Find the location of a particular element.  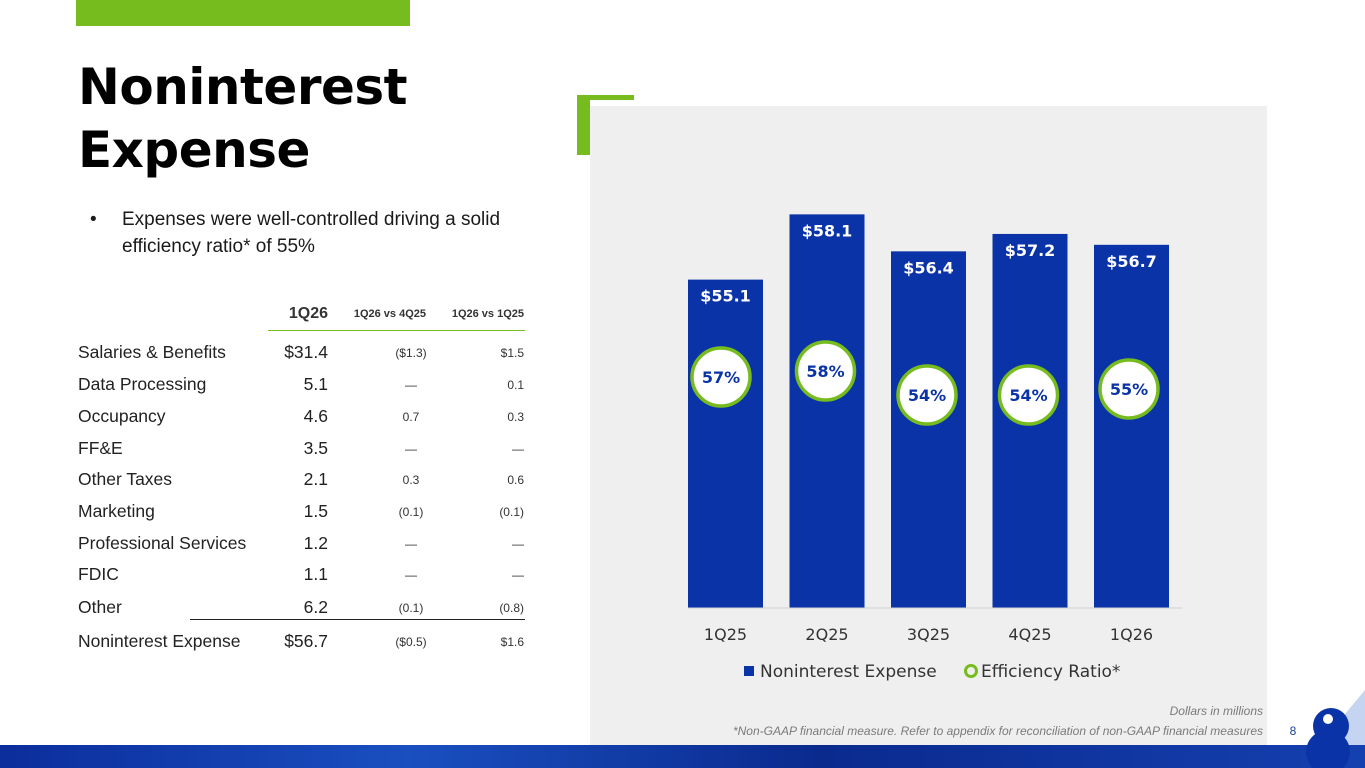

row-vs-1q25: (0.1) is located at coordinates (511, 512).